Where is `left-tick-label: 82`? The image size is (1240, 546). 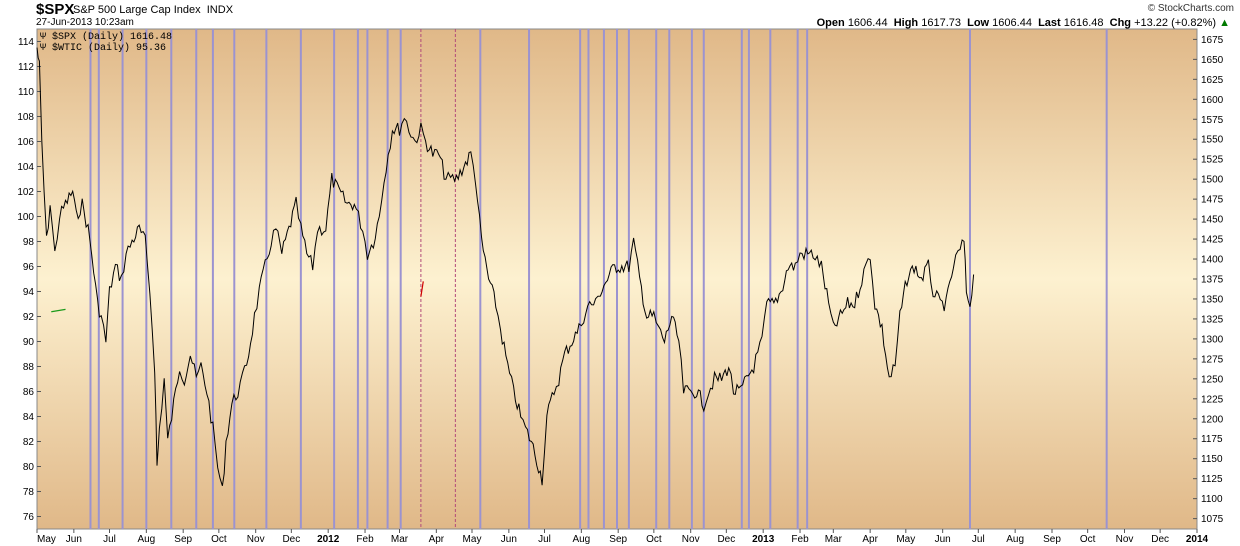
left-tick-label: 82 is located at coordinates (29, 442).